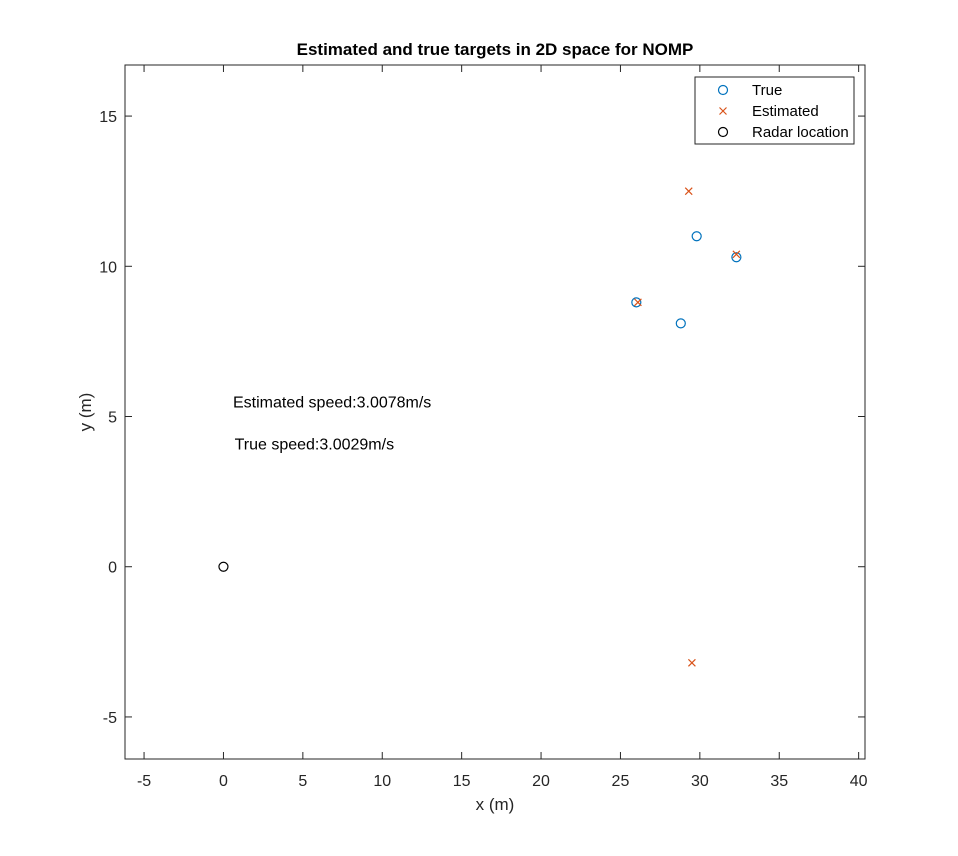  I want to click on x-tick-label: 35, so click(779, 781).